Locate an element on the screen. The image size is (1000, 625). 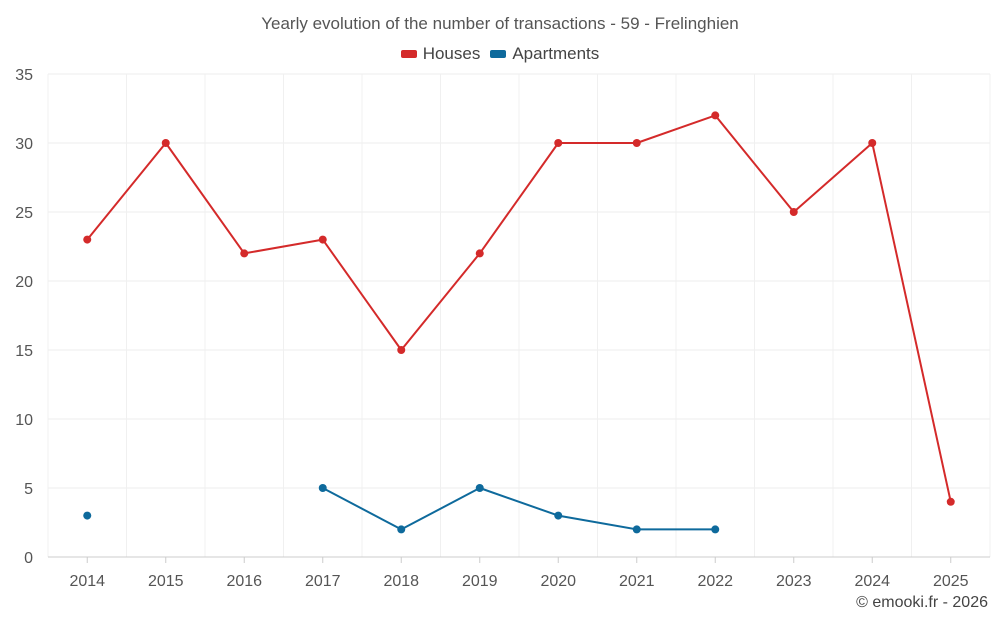
point-houses-2018 is located at coordinates (401, 350).